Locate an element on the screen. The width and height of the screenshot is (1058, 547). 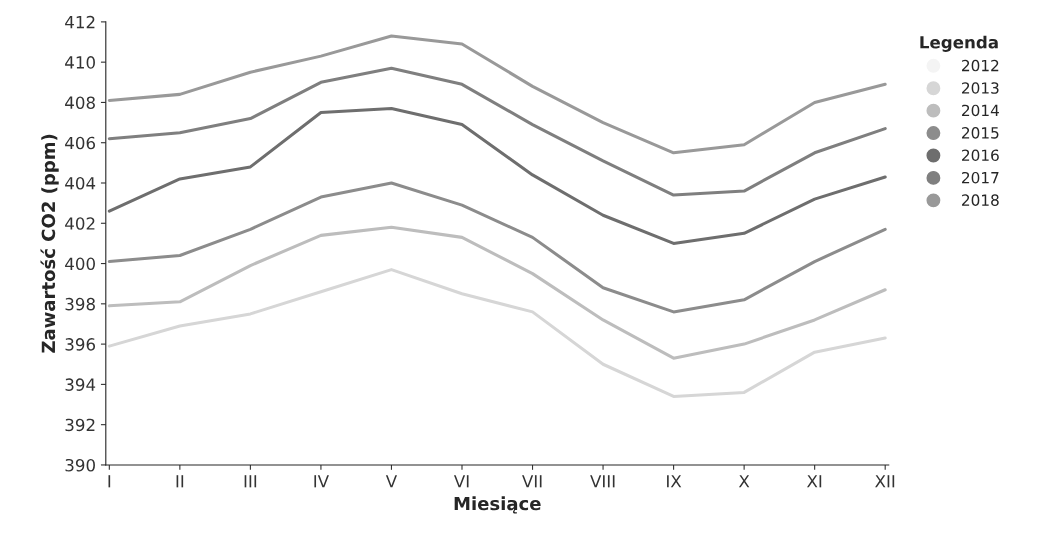
x-tick-label: XII is located at coordinates (885, 481).